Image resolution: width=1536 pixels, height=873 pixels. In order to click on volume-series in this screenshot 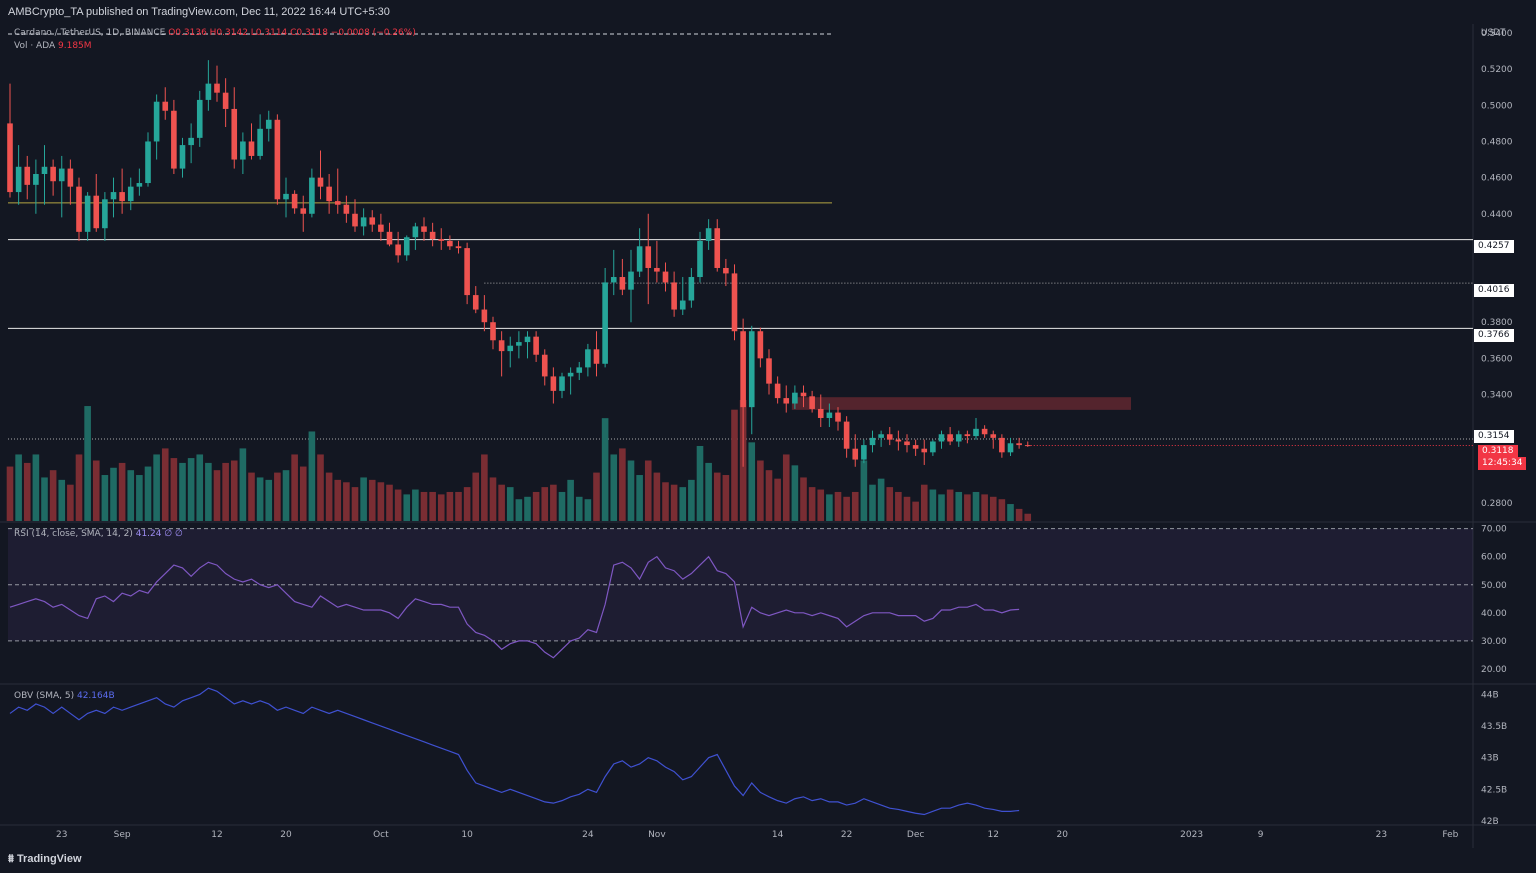, I will do `click(519, 460)`.